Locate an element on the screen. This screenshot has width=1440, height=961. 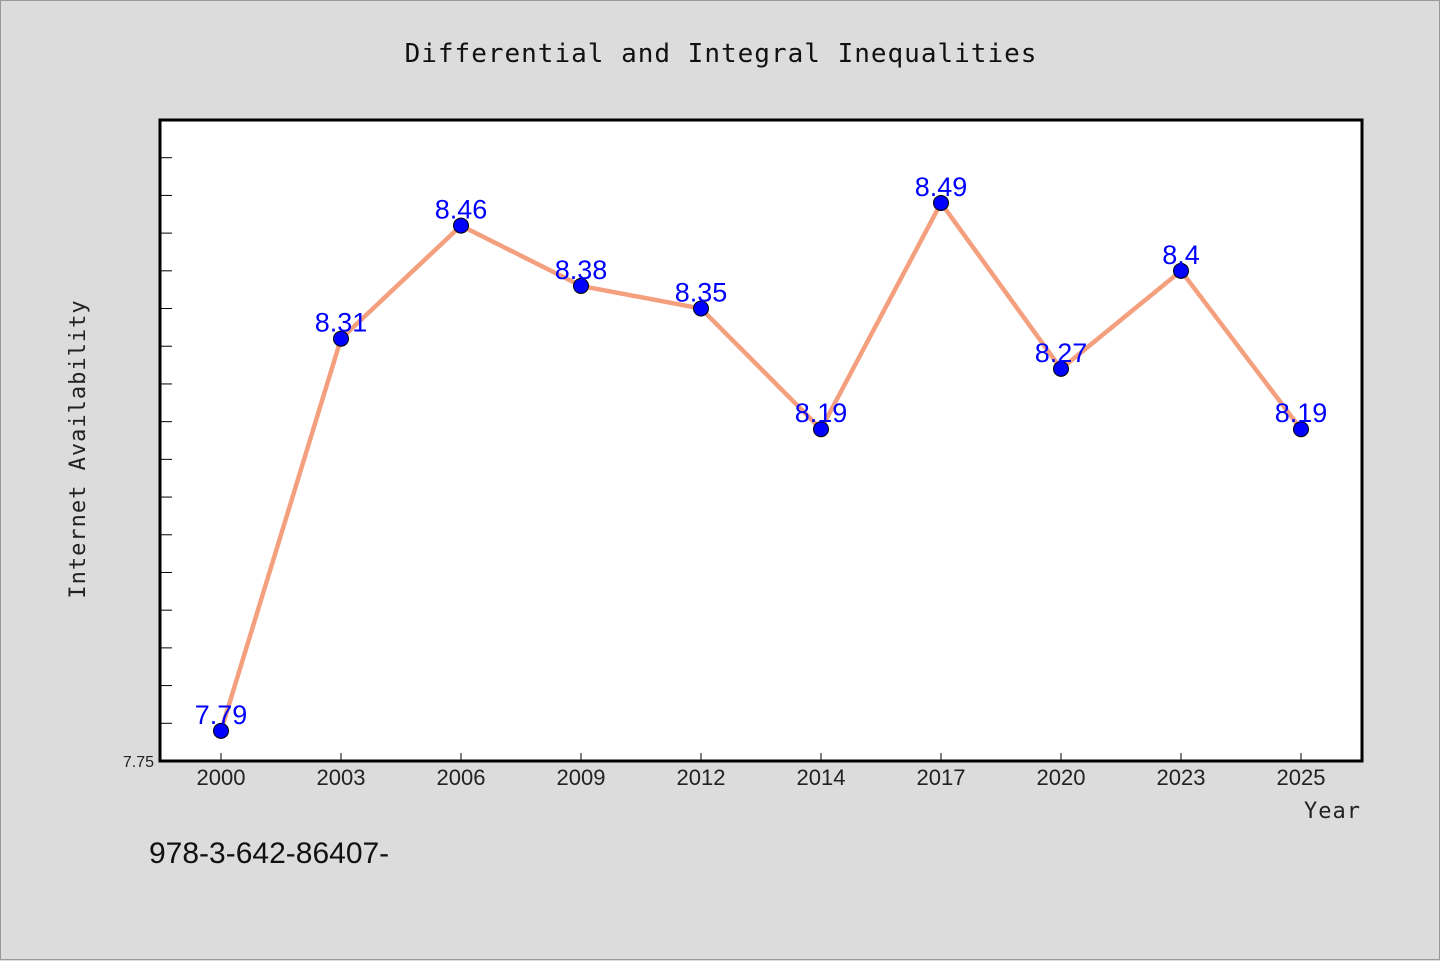
data-label: 8.38 is located at coordinates (581, 270).